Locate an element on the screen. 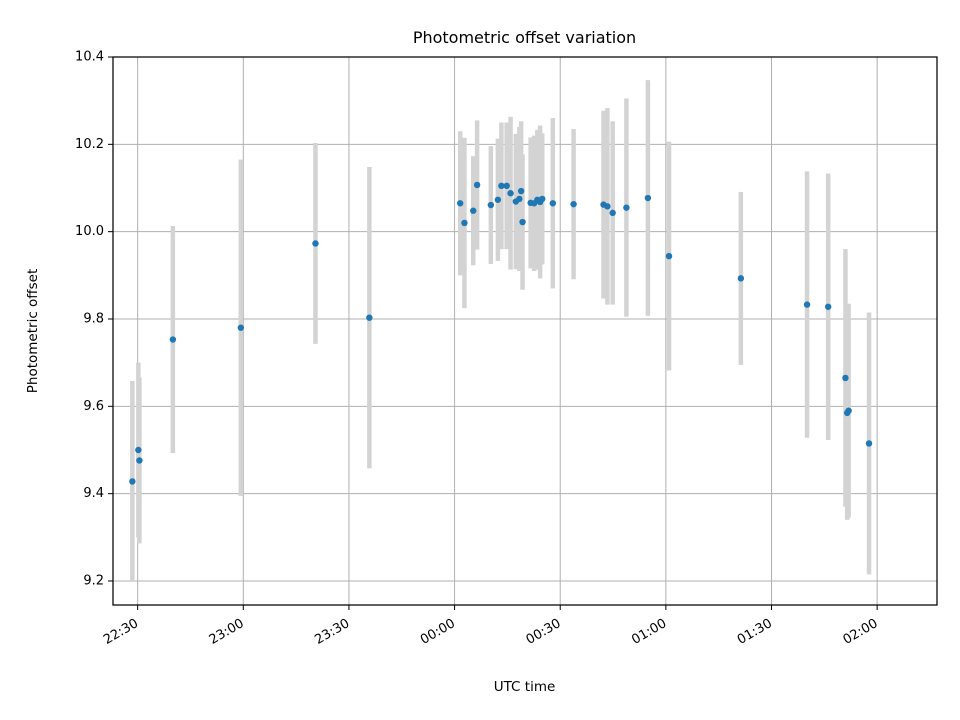 The width and height of the screenshot is (960, 720). y-tick-label: 9.4 is located at coordinates (93, 493).